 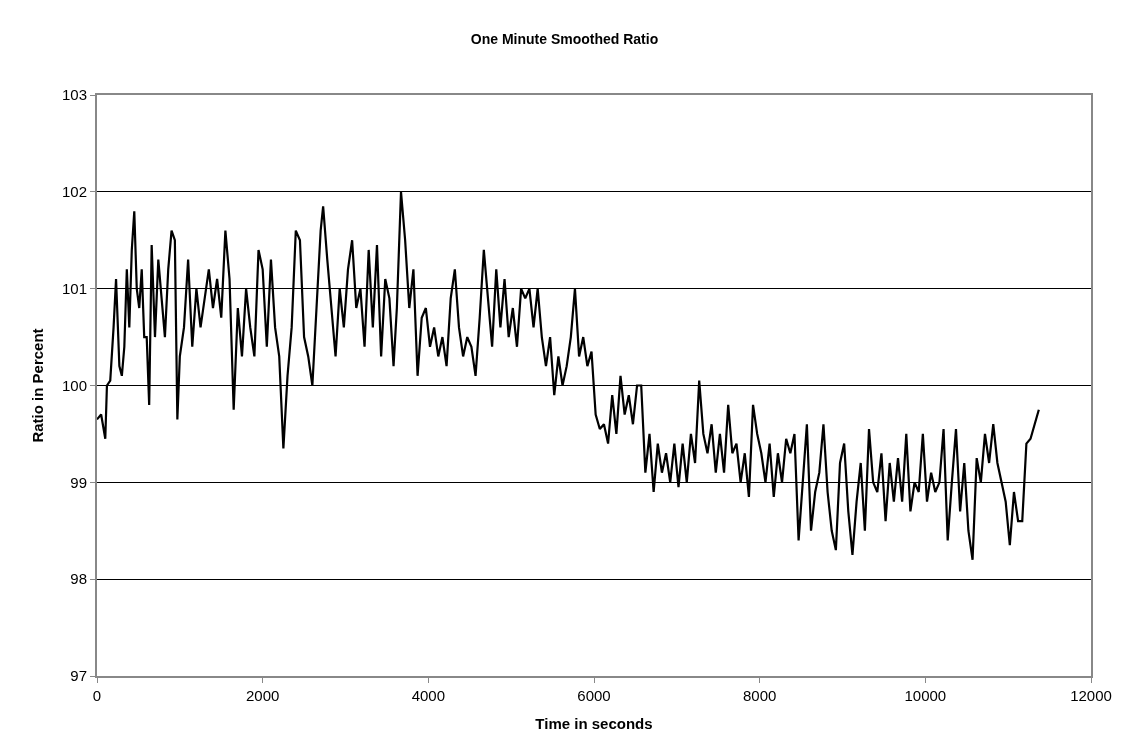 I want to click on y-tick-label: 97, so click(x=78, y=676).